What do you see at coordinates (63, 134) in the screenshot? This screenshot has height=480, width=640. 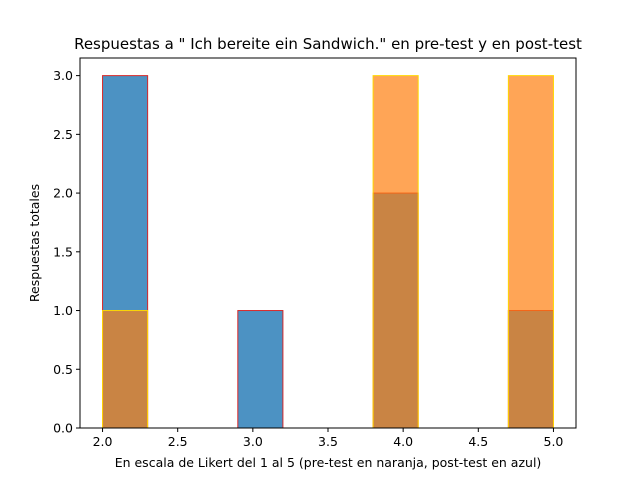 I see `y-tick-label: 2.5` at bounding box center [63, 134].